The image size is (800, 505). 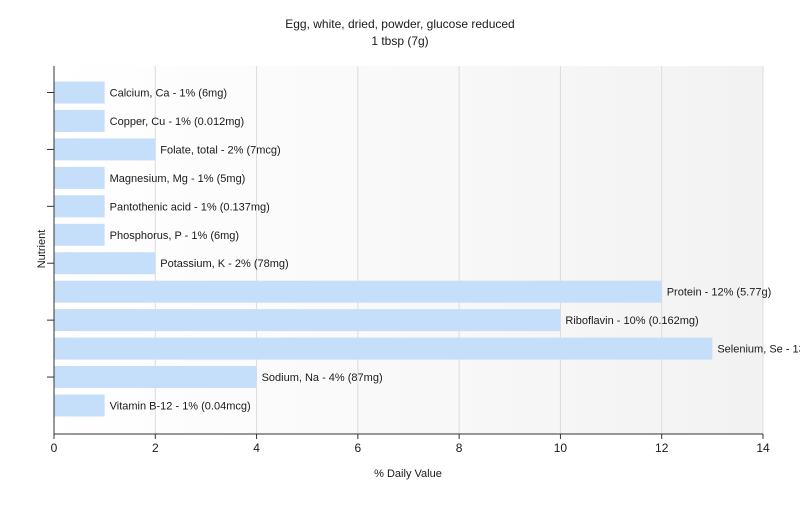 I want to click on y-axis-label: Nutrient, so click(x=42, y=249).